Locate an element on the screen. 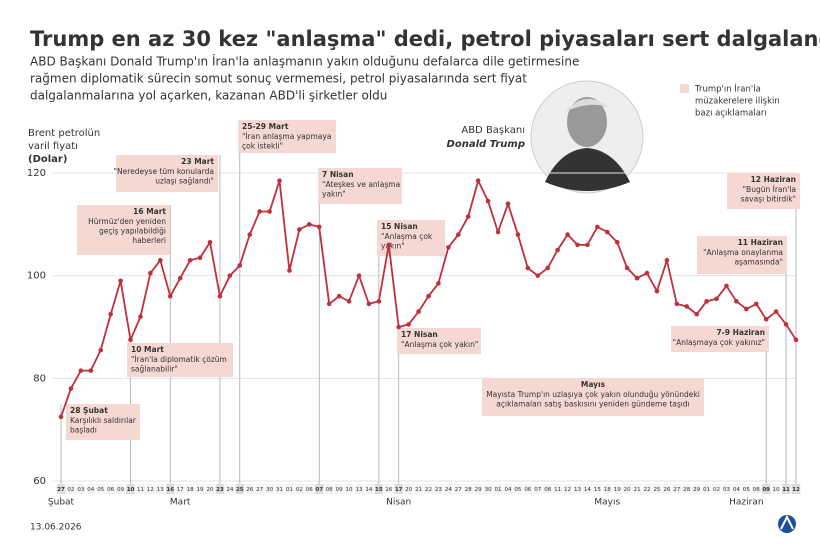  x-tick-label: 13 is located at coordinates (358, 490).